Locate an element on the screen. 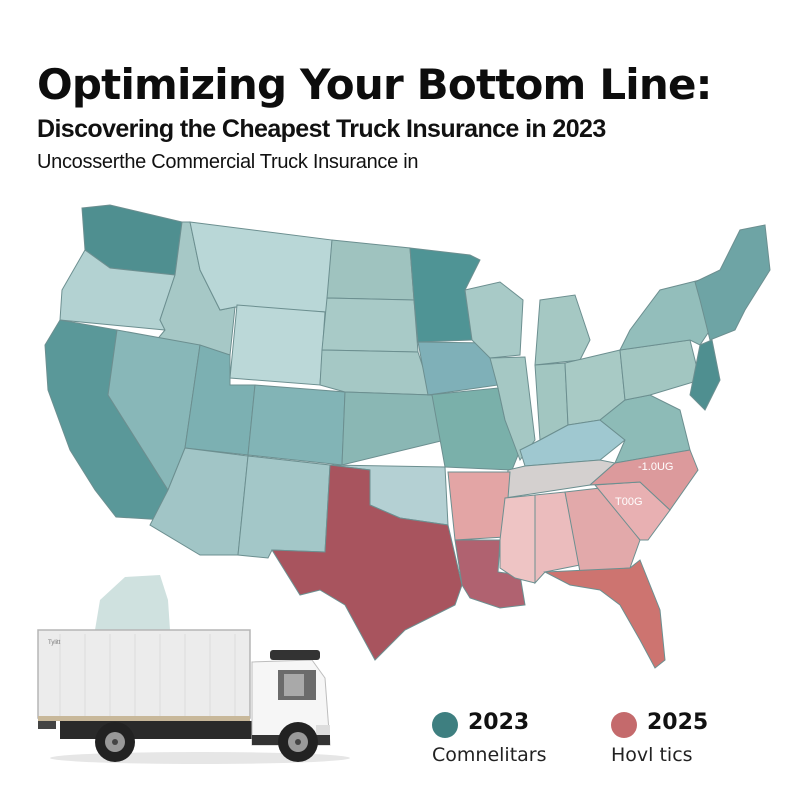 This screenshot has height=800, width=800. state-north-dakota is located at coordinates (370, 270).